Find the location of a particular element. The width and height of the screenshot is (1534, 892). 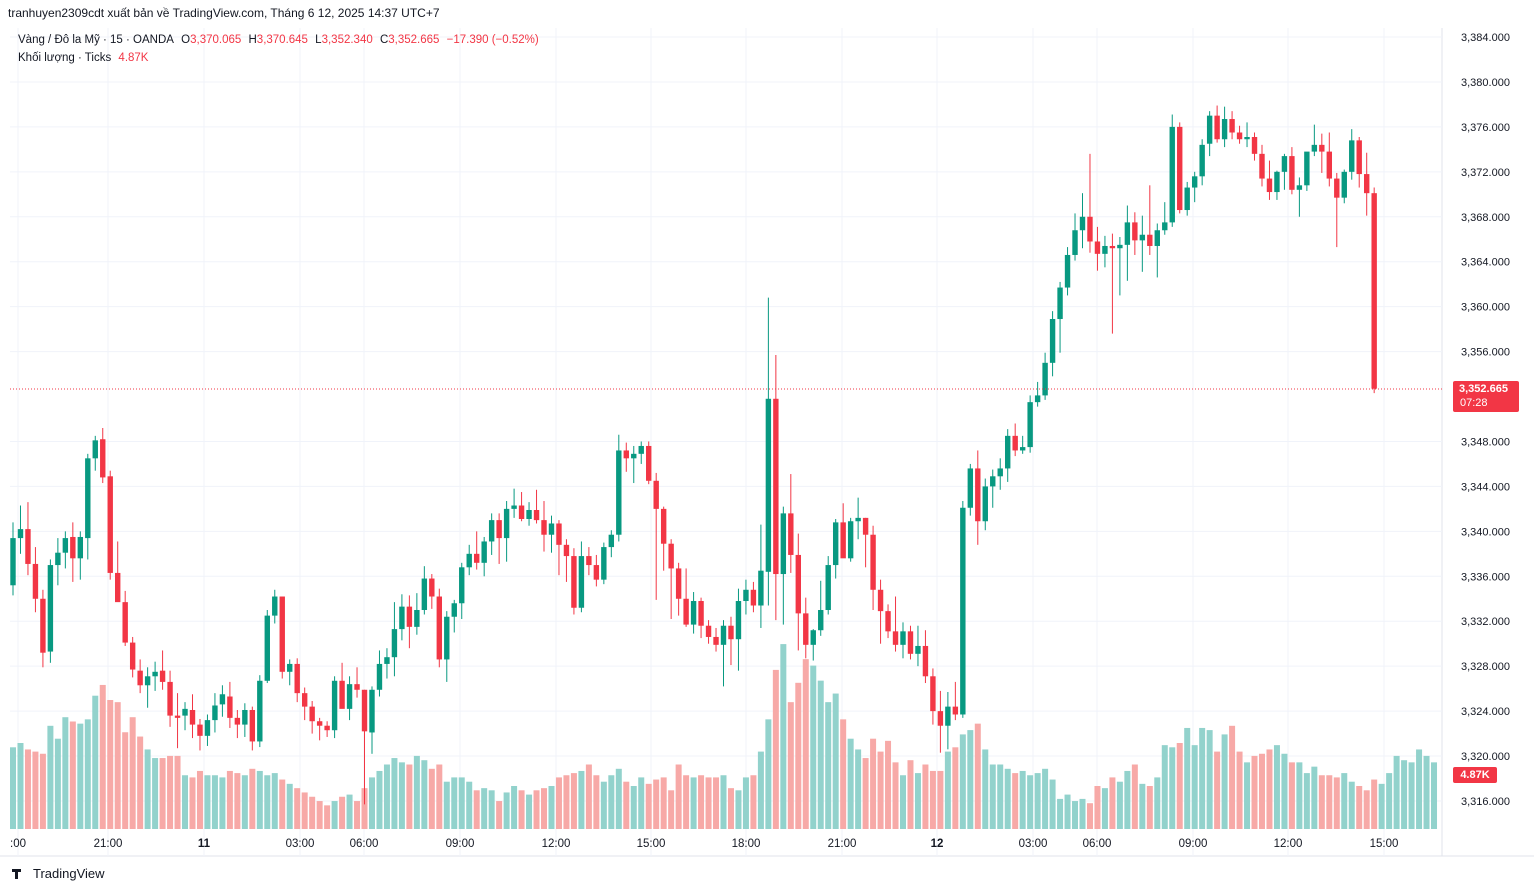

x-tick-label: 03:00 is located at coordinates (300, 844).